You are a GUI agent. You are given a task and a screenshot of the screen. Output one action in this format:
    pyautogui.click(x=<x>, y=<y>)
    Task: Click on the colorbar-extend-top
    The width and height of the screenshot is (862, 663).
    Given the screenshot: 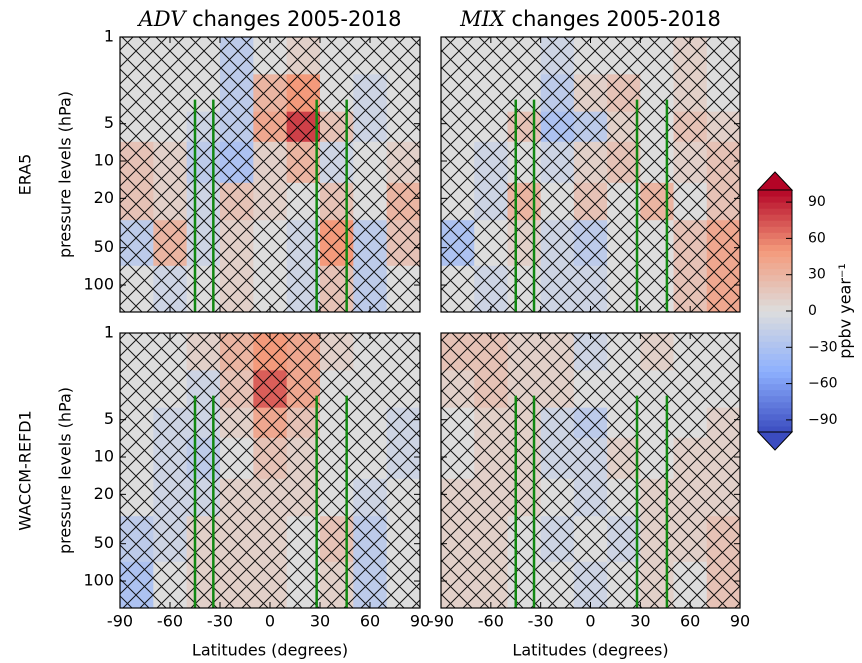 What is the action you would take?
    pyautogui.click(x=775, y=181)
    